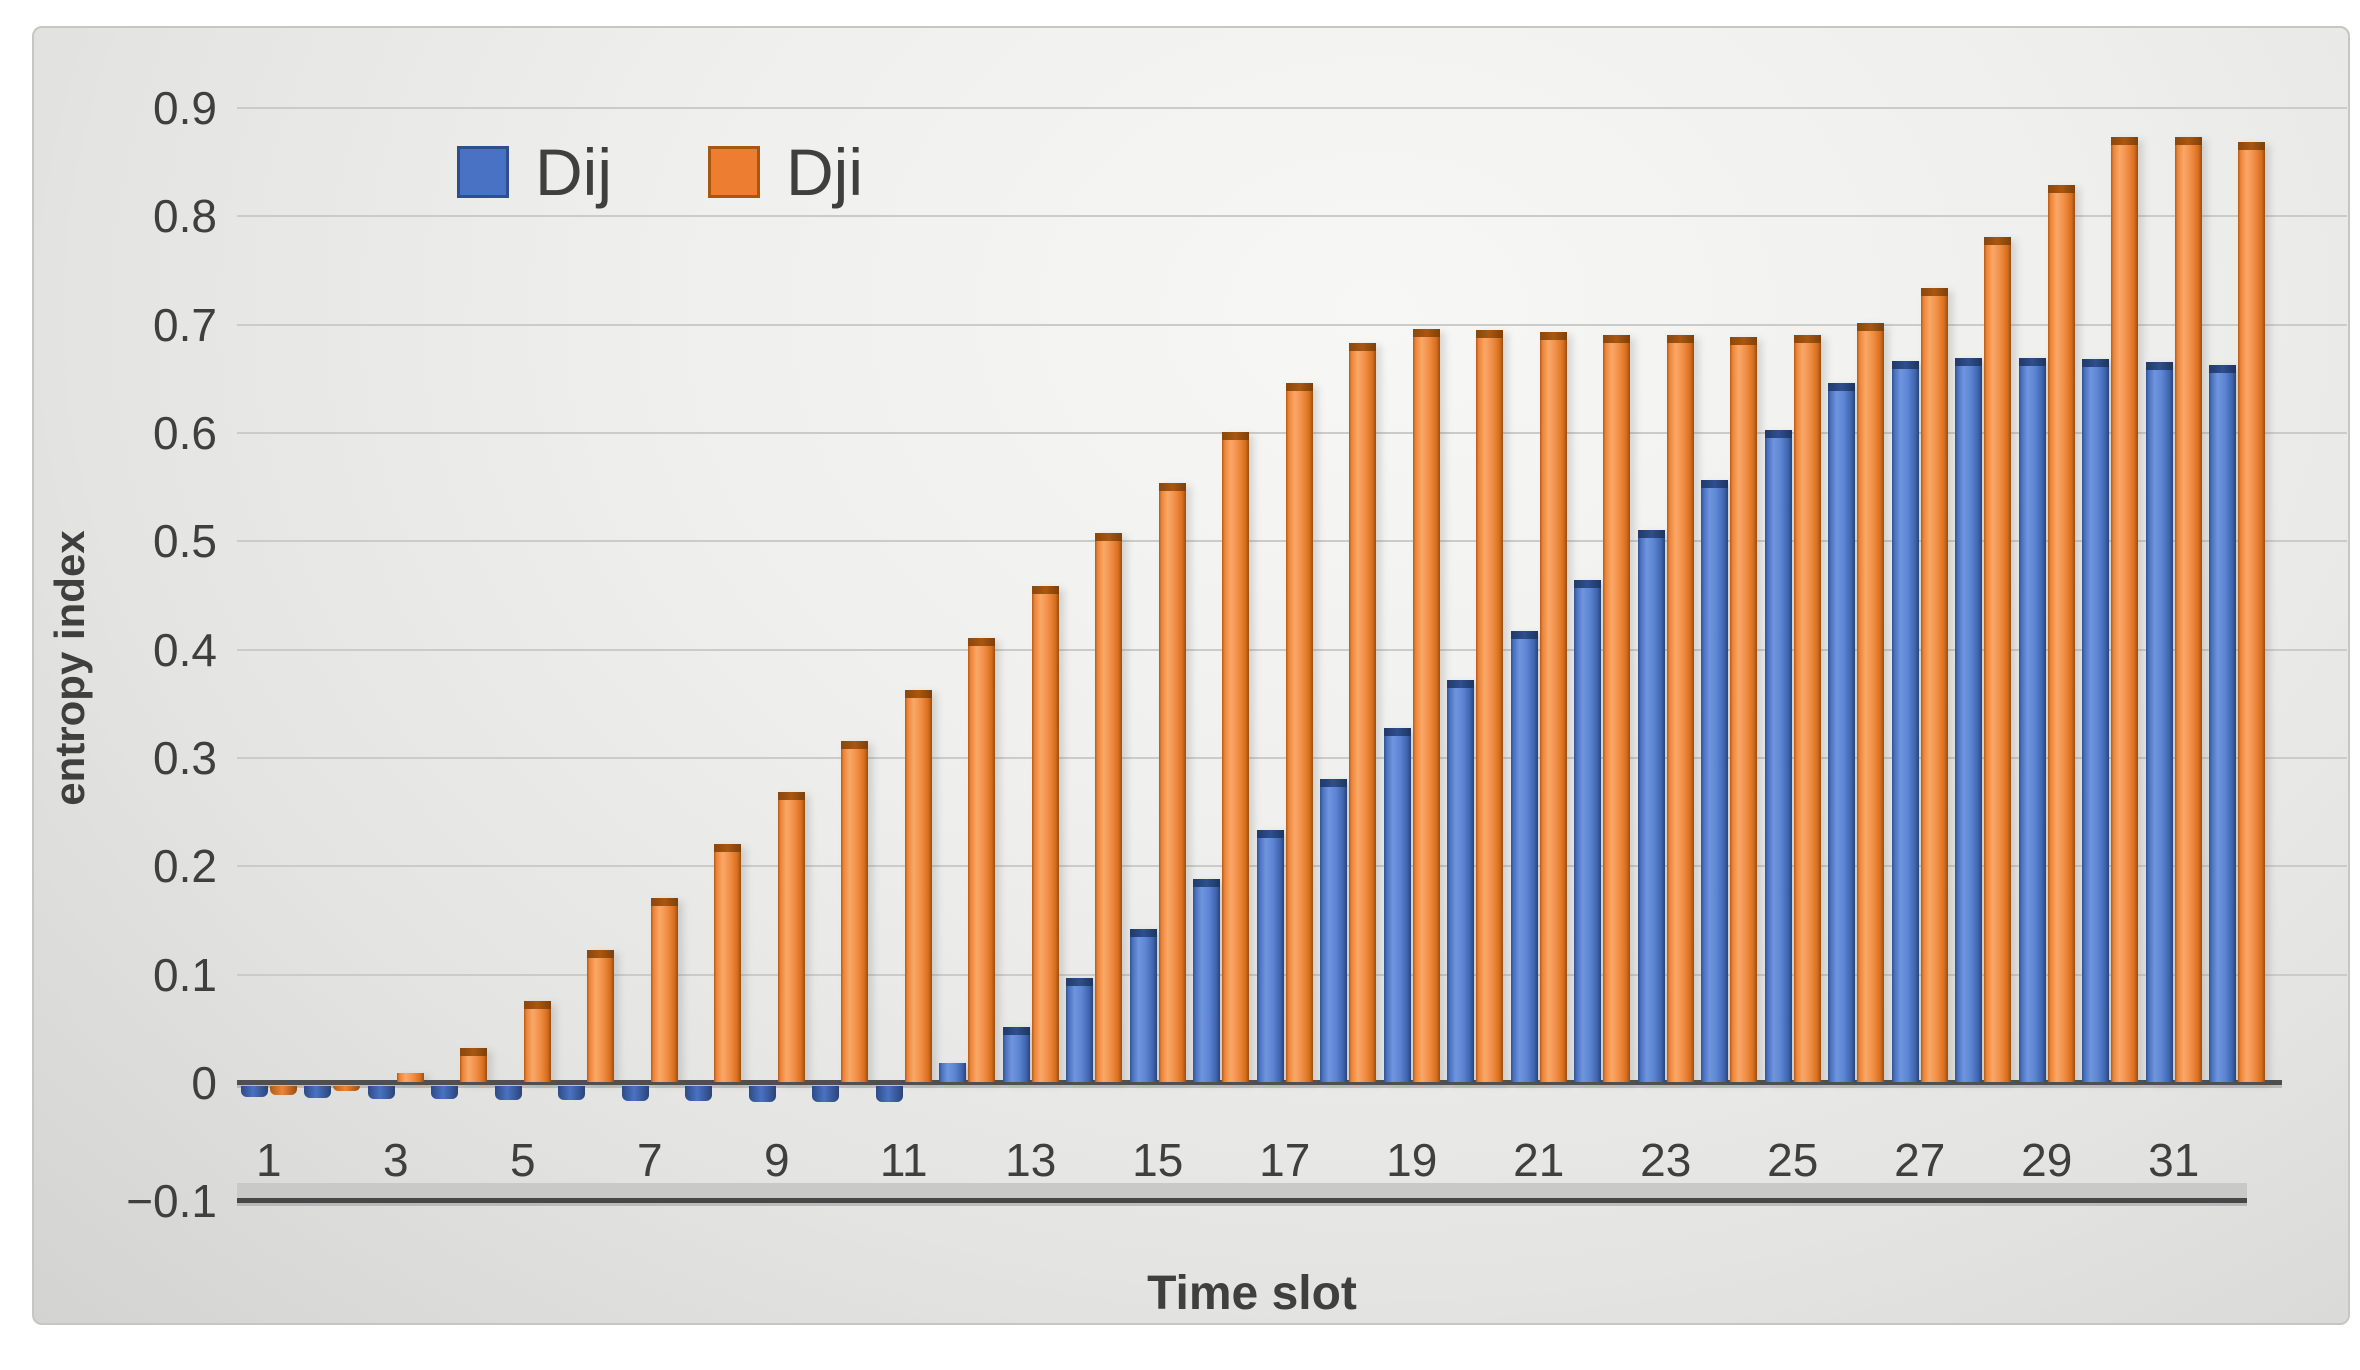 The height and width of the screenshot is (1370, 2360). I want to click on x-axis-line, so click(1242, 1200).